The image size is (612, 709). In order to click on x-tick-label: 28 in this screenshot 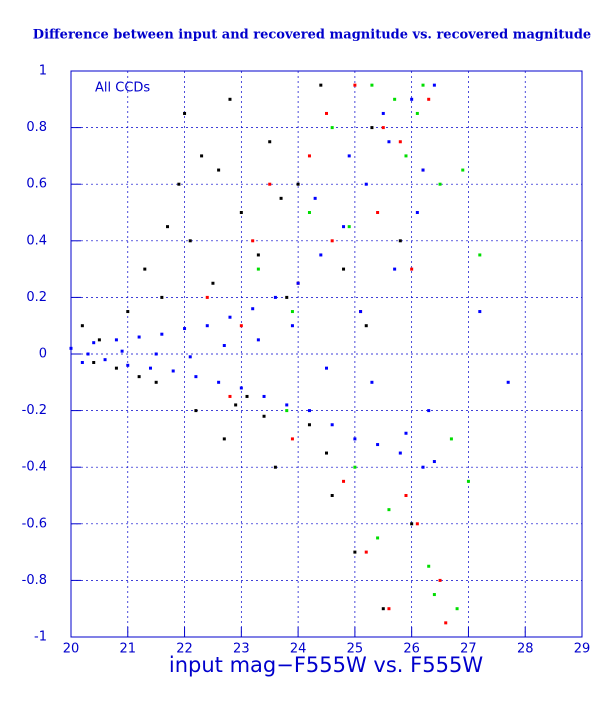, I will do `click(525, 649)`.